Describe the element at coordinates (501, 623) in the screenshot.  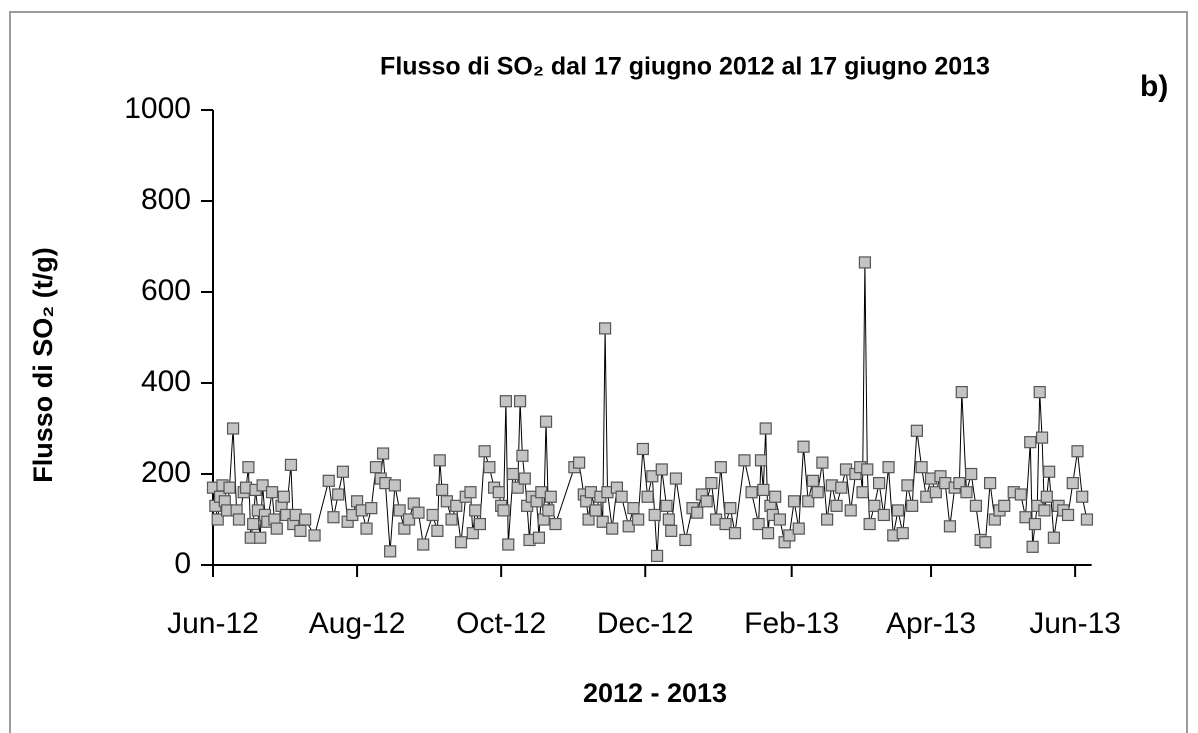
I see `x-tick-label: Oct-12` at that location.